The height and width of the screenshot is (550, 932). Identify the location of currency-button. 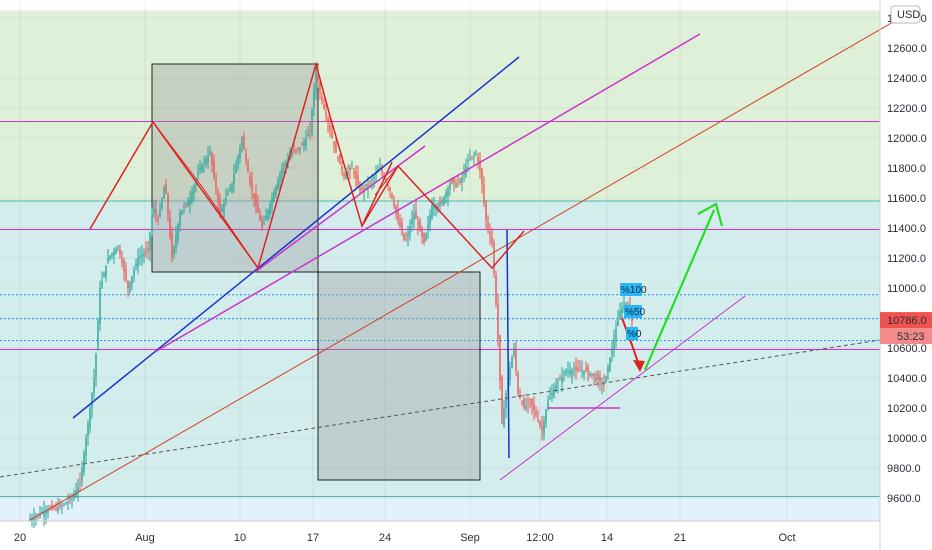
(905, 14).